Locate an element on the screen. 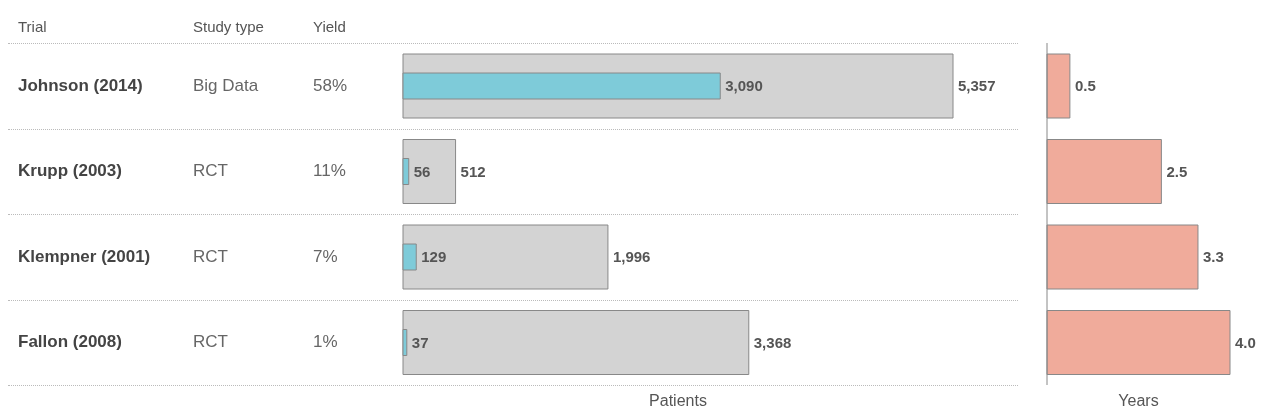 The image size is (1278, 420). data-label: 1,996 is located at coordinates (631, 257).